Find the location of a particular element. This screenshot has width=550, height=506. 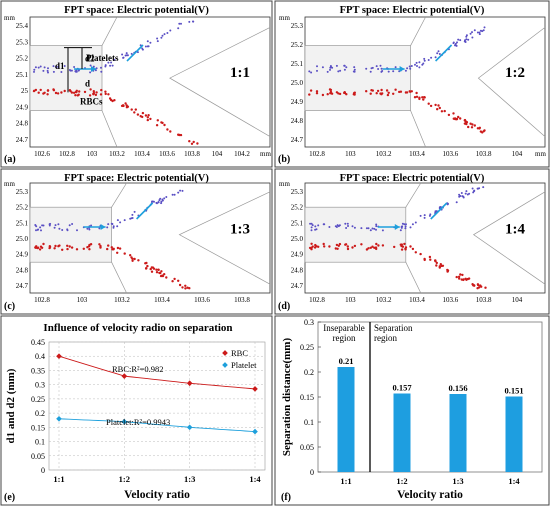

panel-c-tag: (c) is located at coordinates (9, 306).